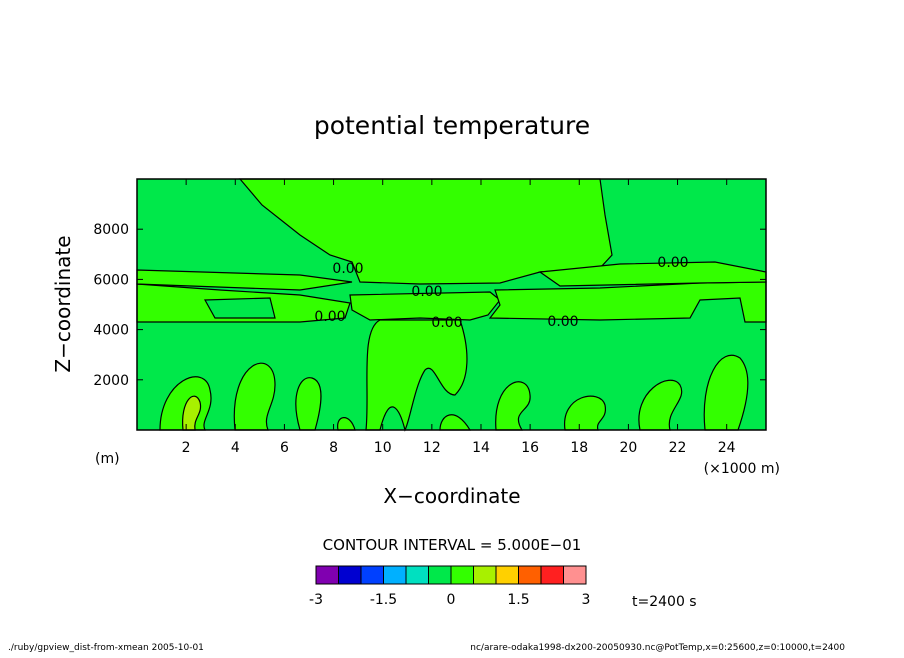 The width and height of the screenshot is (904, 658). I want to click on y-unit: (m), so click(107, 459).